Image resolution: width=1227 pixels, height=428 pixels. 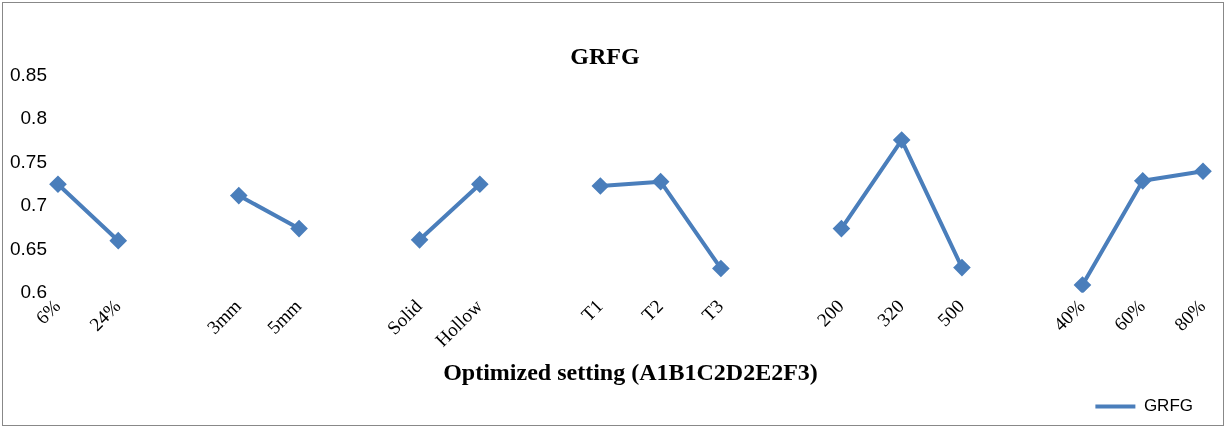 What do you see at coordinates (652, 310) in the screenshot?
I see `x-tick-label: T2` at bounding box center [652, 310].